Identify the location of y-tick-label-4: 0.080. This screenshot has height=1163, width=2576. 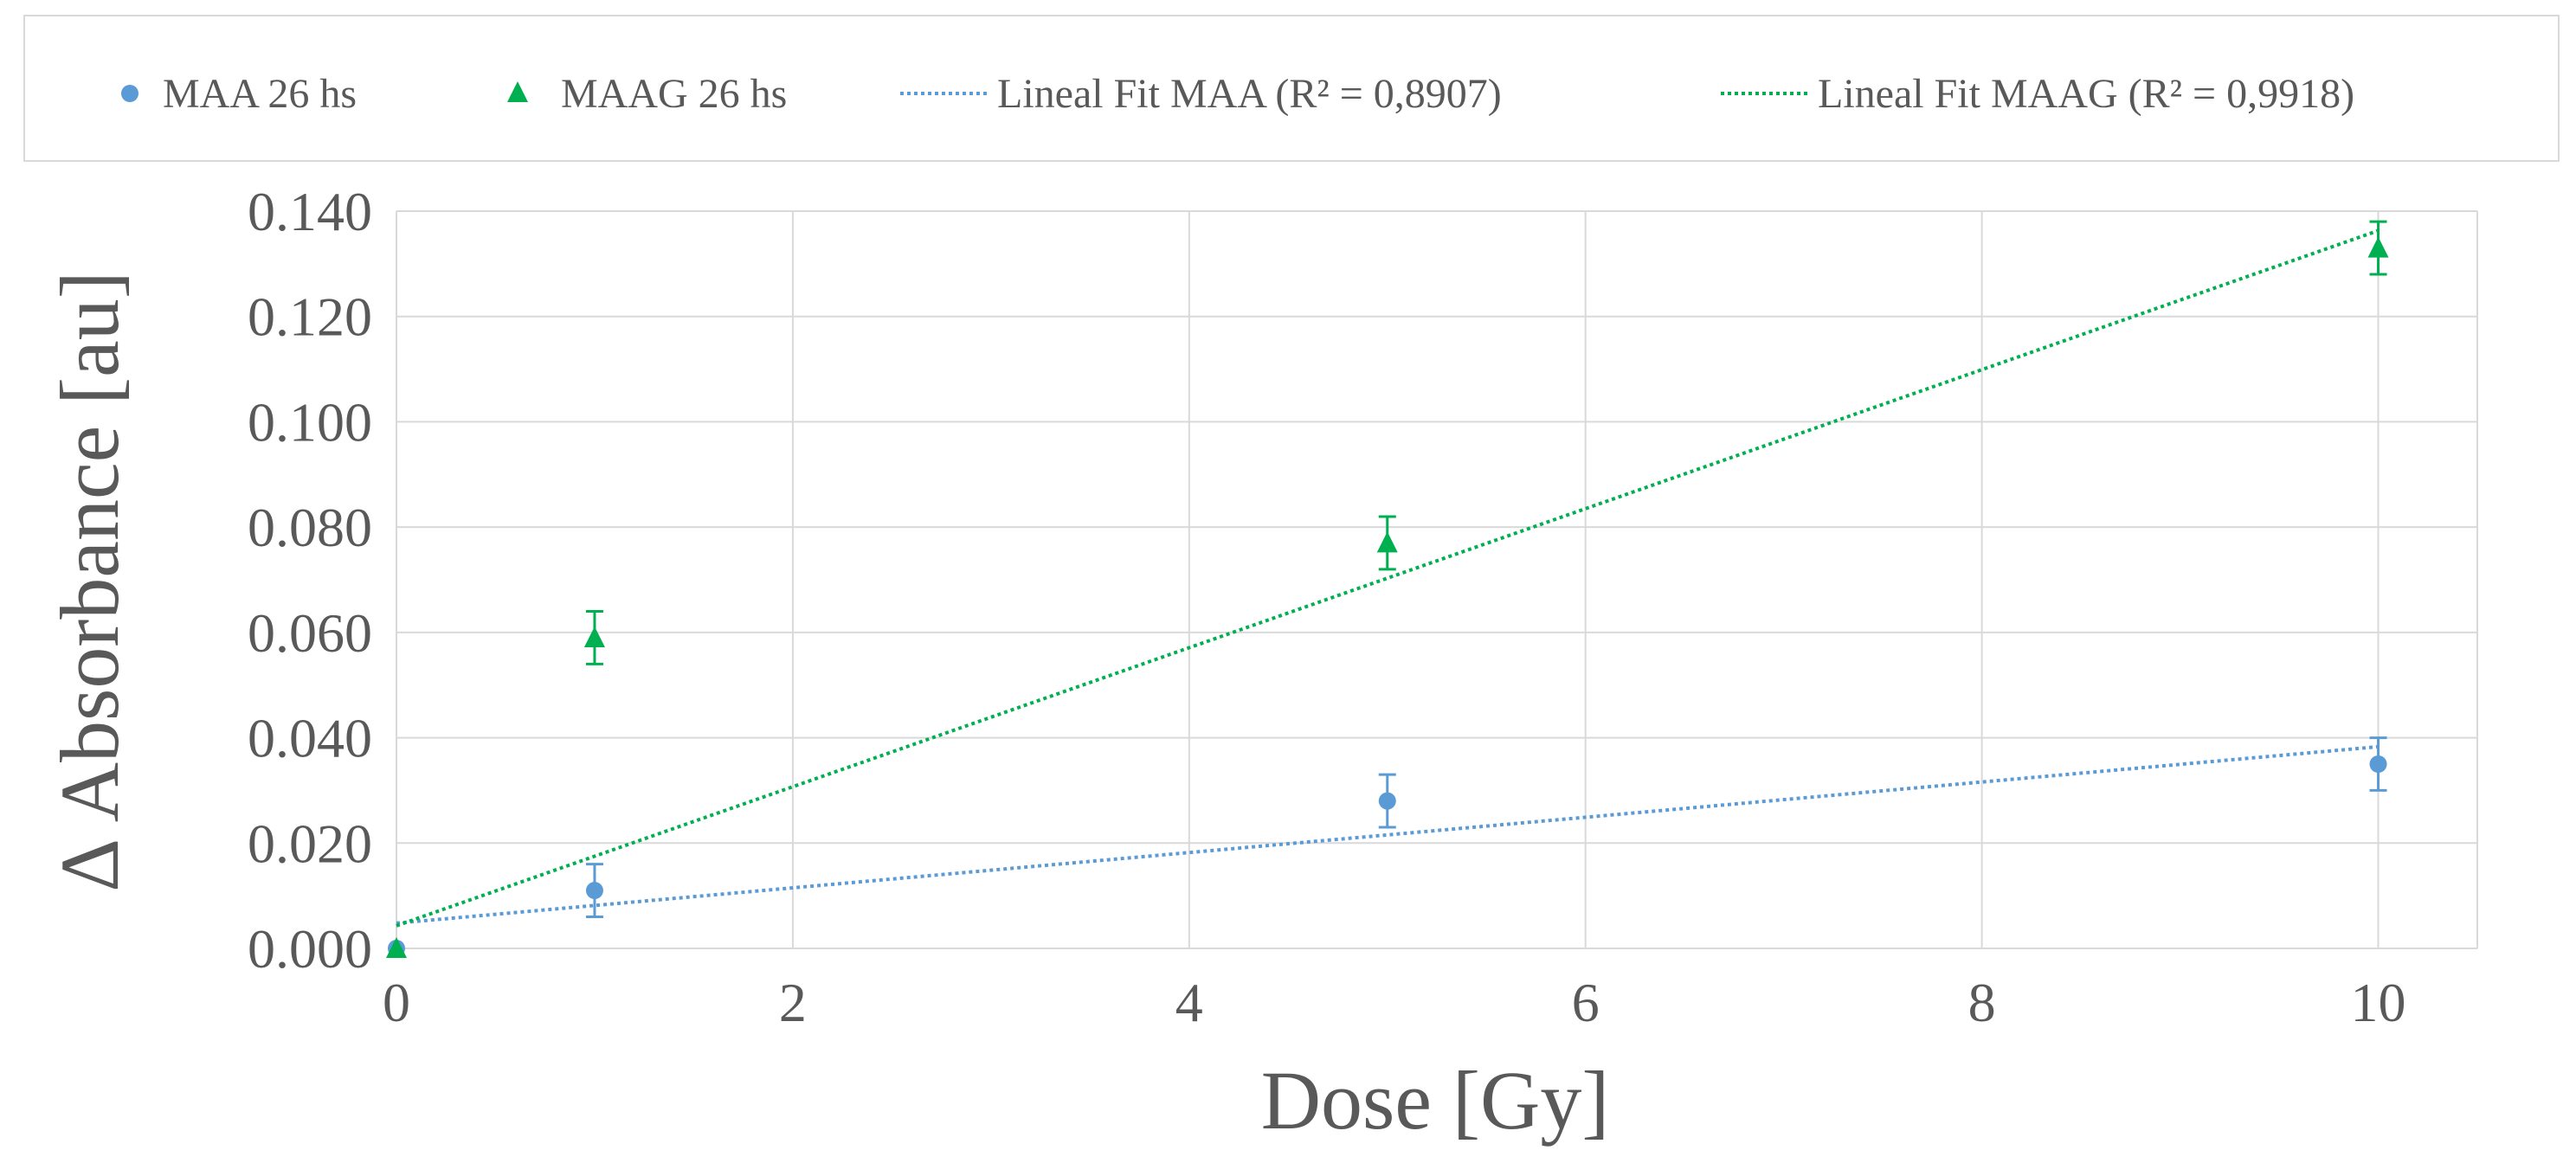
(310, 527).